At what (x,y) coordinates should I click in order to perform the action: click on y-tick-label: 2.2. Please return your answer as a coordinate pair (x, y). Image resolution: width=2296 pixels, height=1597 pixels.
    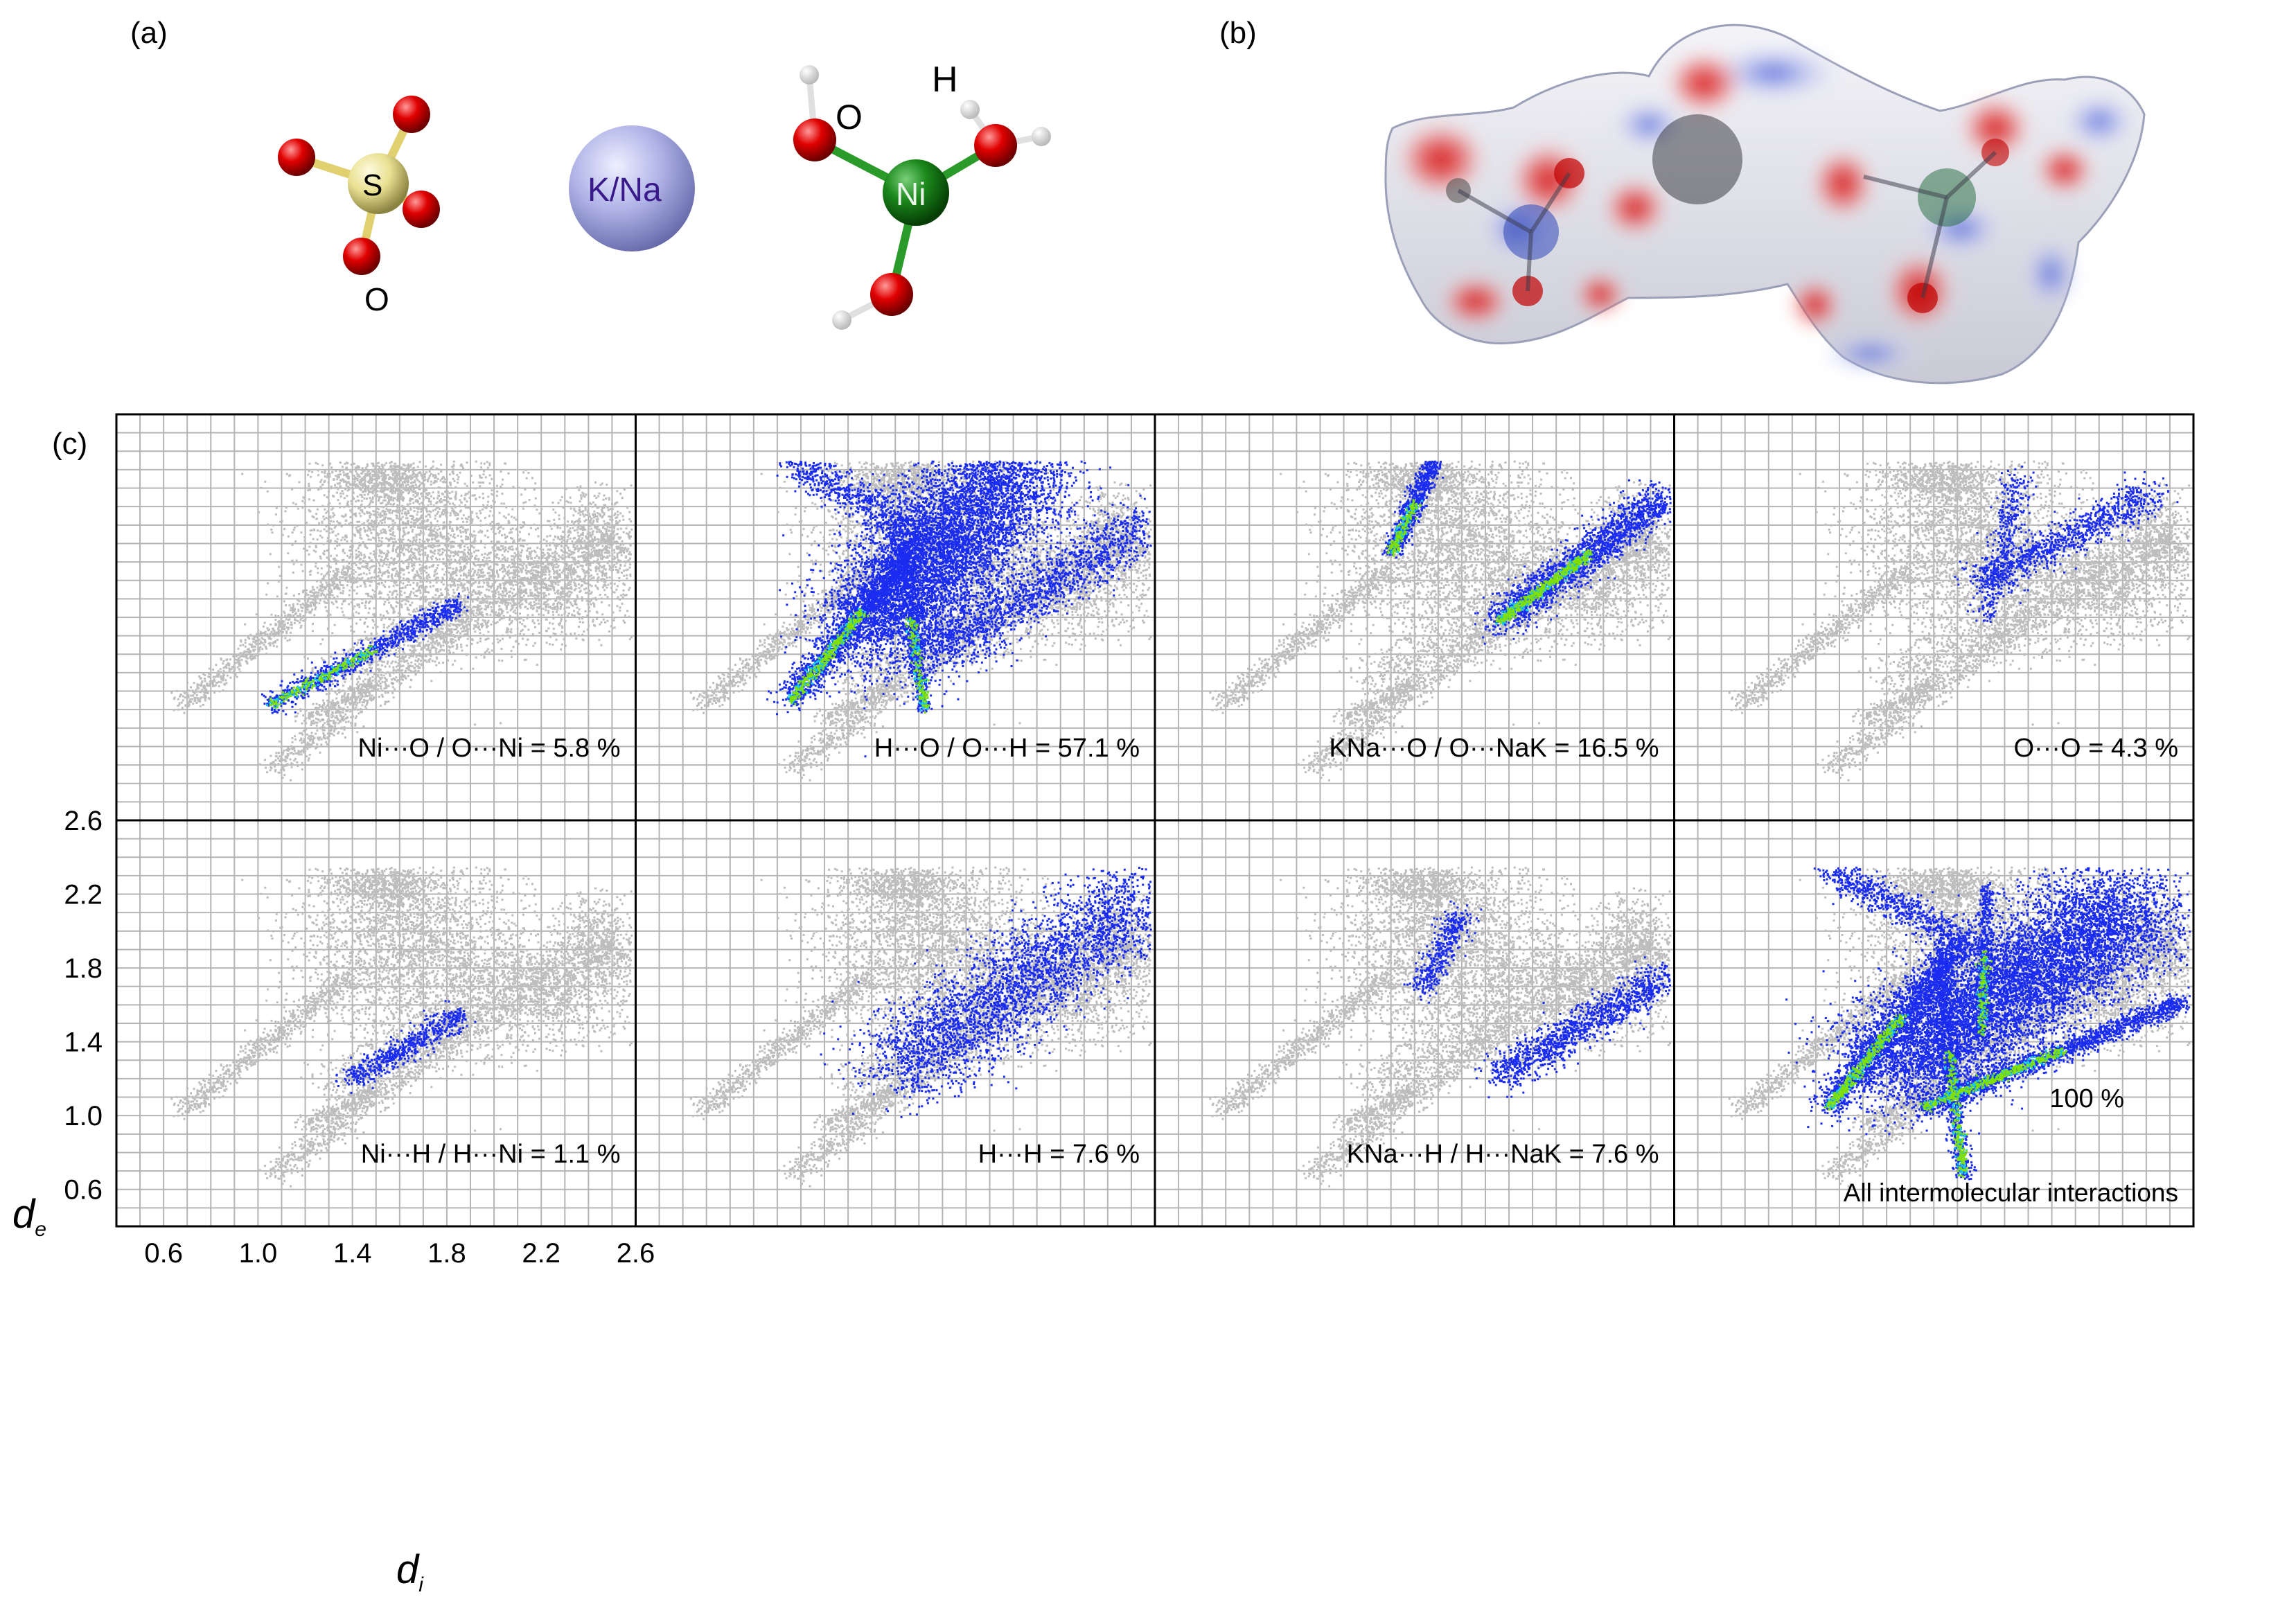
    Looking at the image, I should click on (83, 895).